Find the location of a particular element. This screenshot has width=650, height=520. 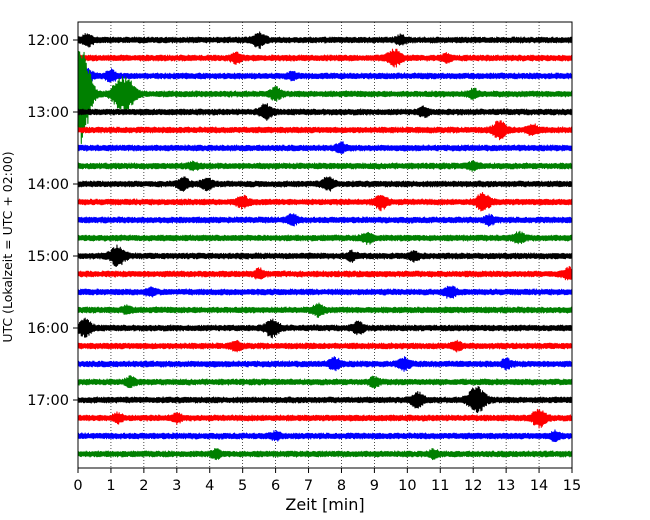

x-tick-label: 0 is located at coordinates (77, 486).